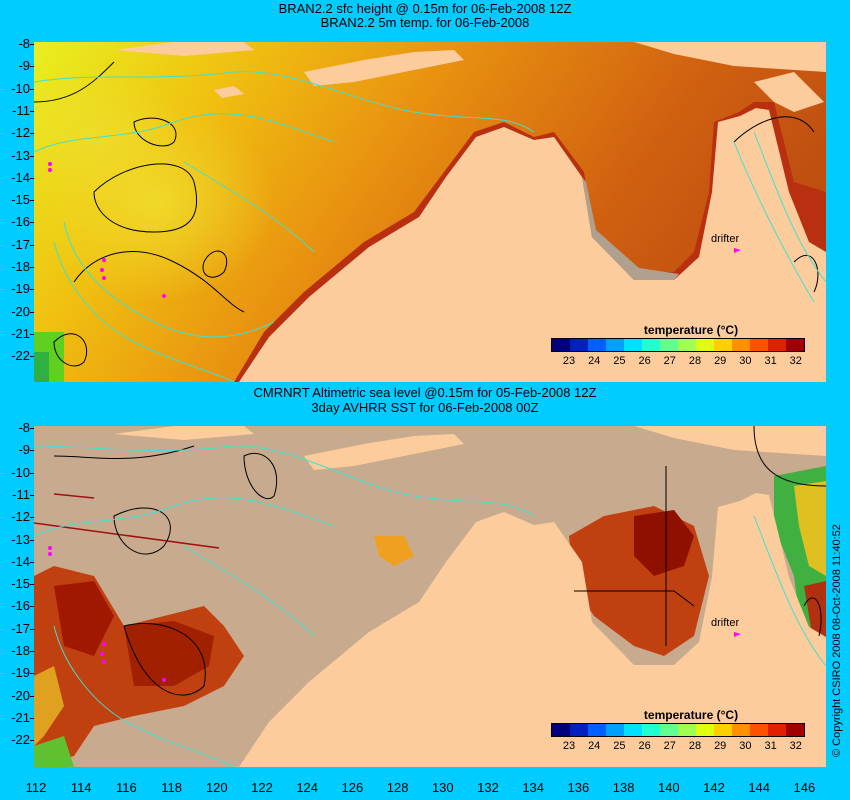 The image size is (850, 800). Describe the element at coordinates (442, 787) in the screenshot. I see `x-tick-label: 130` at that location.